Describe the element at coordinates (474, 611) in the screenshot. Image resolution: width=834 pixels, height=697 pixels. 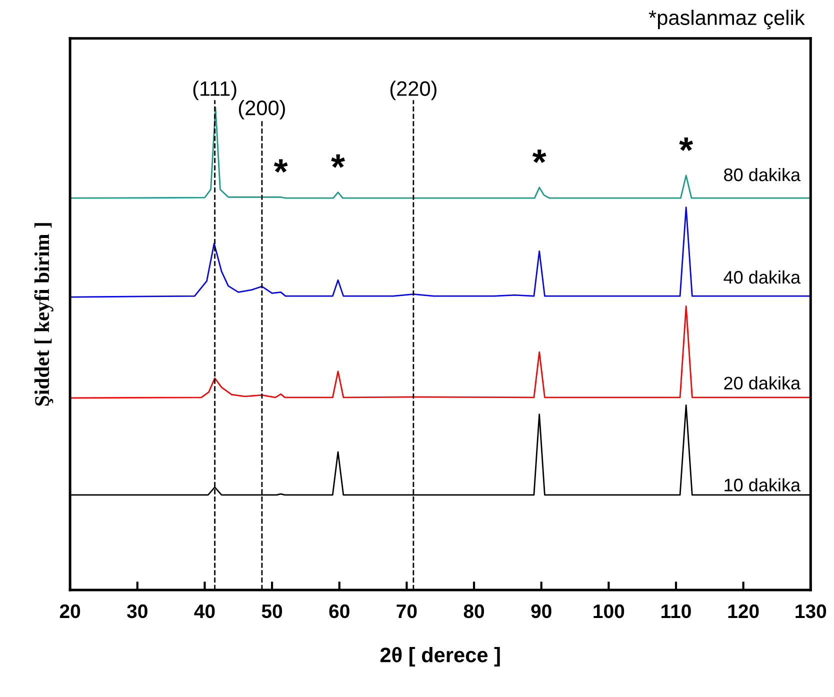
I see `x-tick-label: 80` at that location.